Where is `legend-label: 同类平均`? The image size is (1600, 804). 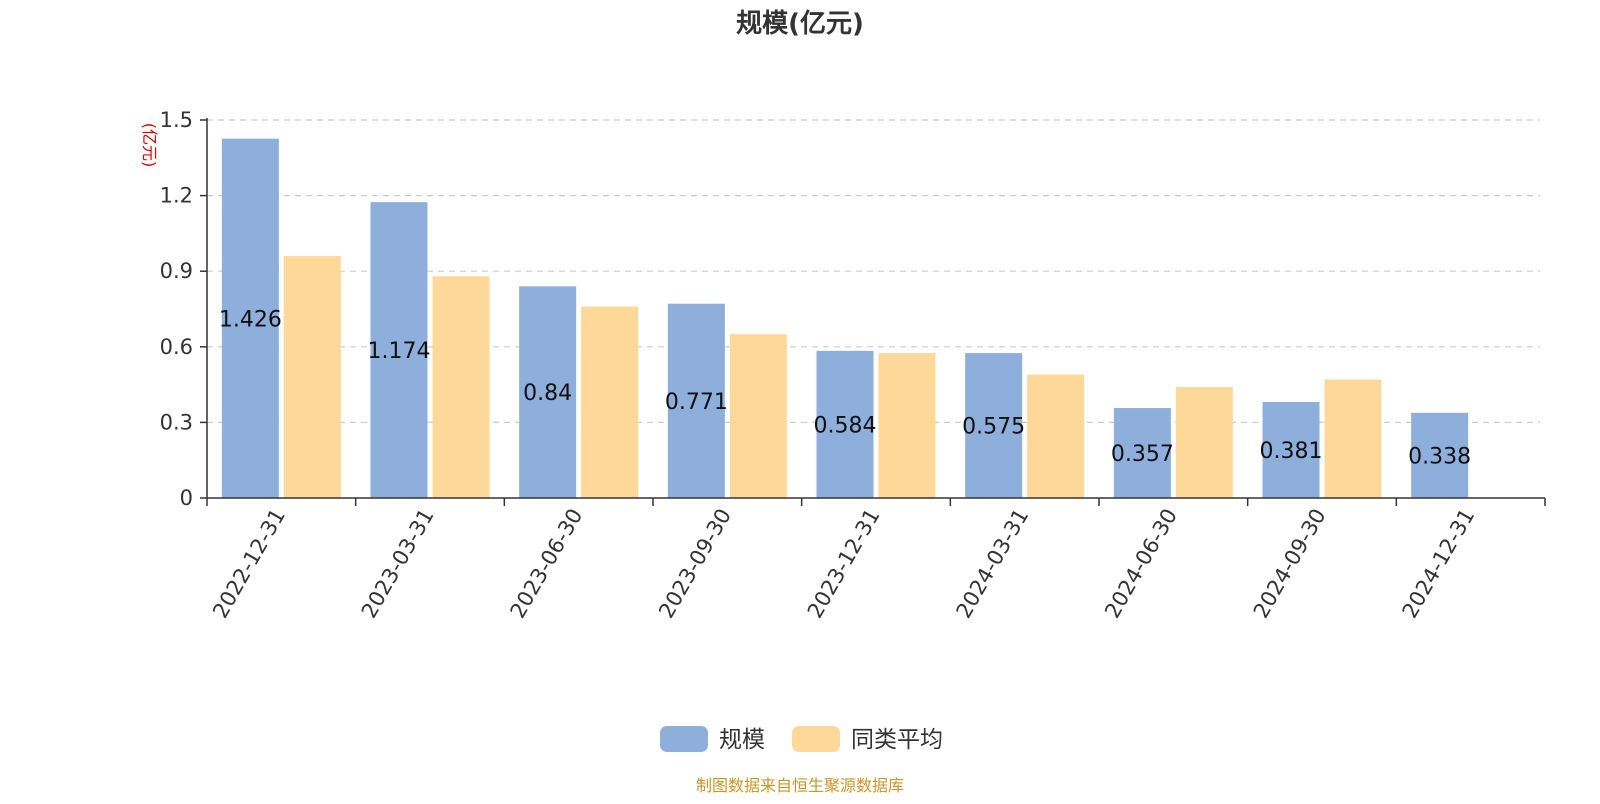
legend-label: 同类平均 is located at coordinates (897, 740).